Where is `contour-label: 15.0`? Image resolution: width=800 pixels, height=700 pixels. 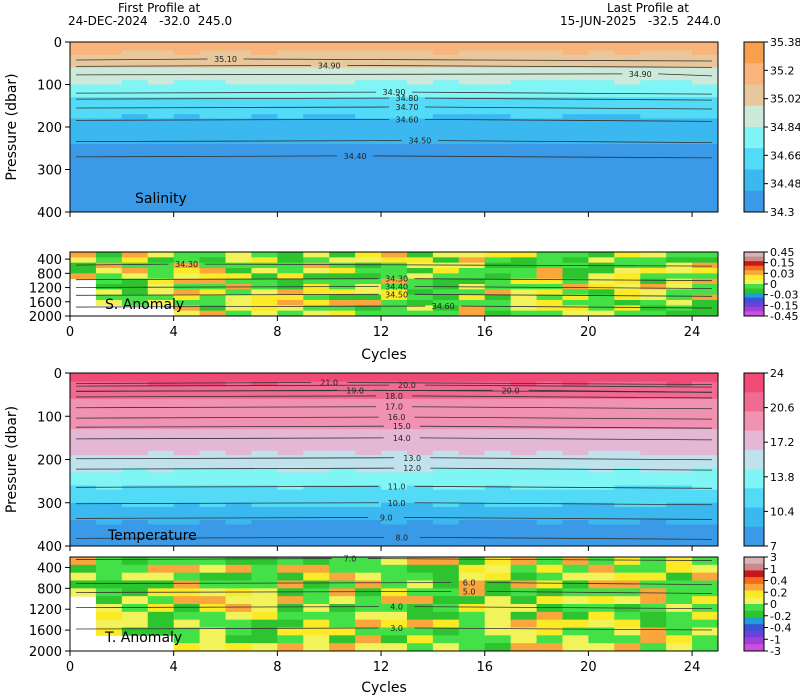
contour-label: 15.0 is located at coordinates (402, 426).